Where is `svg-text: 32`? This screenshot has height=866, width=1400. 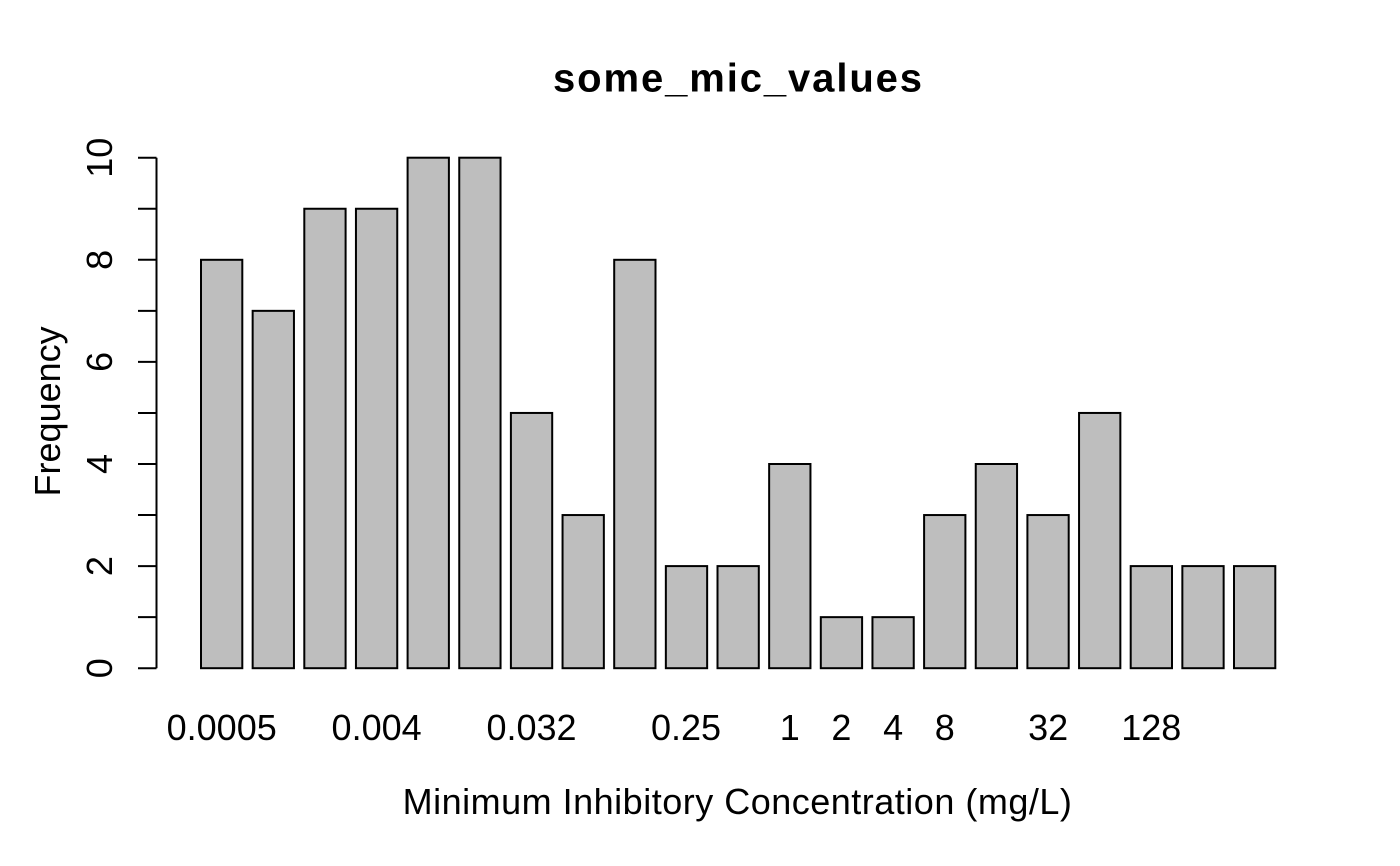 svg-text: 32 is located at coordinates (1048, 727).